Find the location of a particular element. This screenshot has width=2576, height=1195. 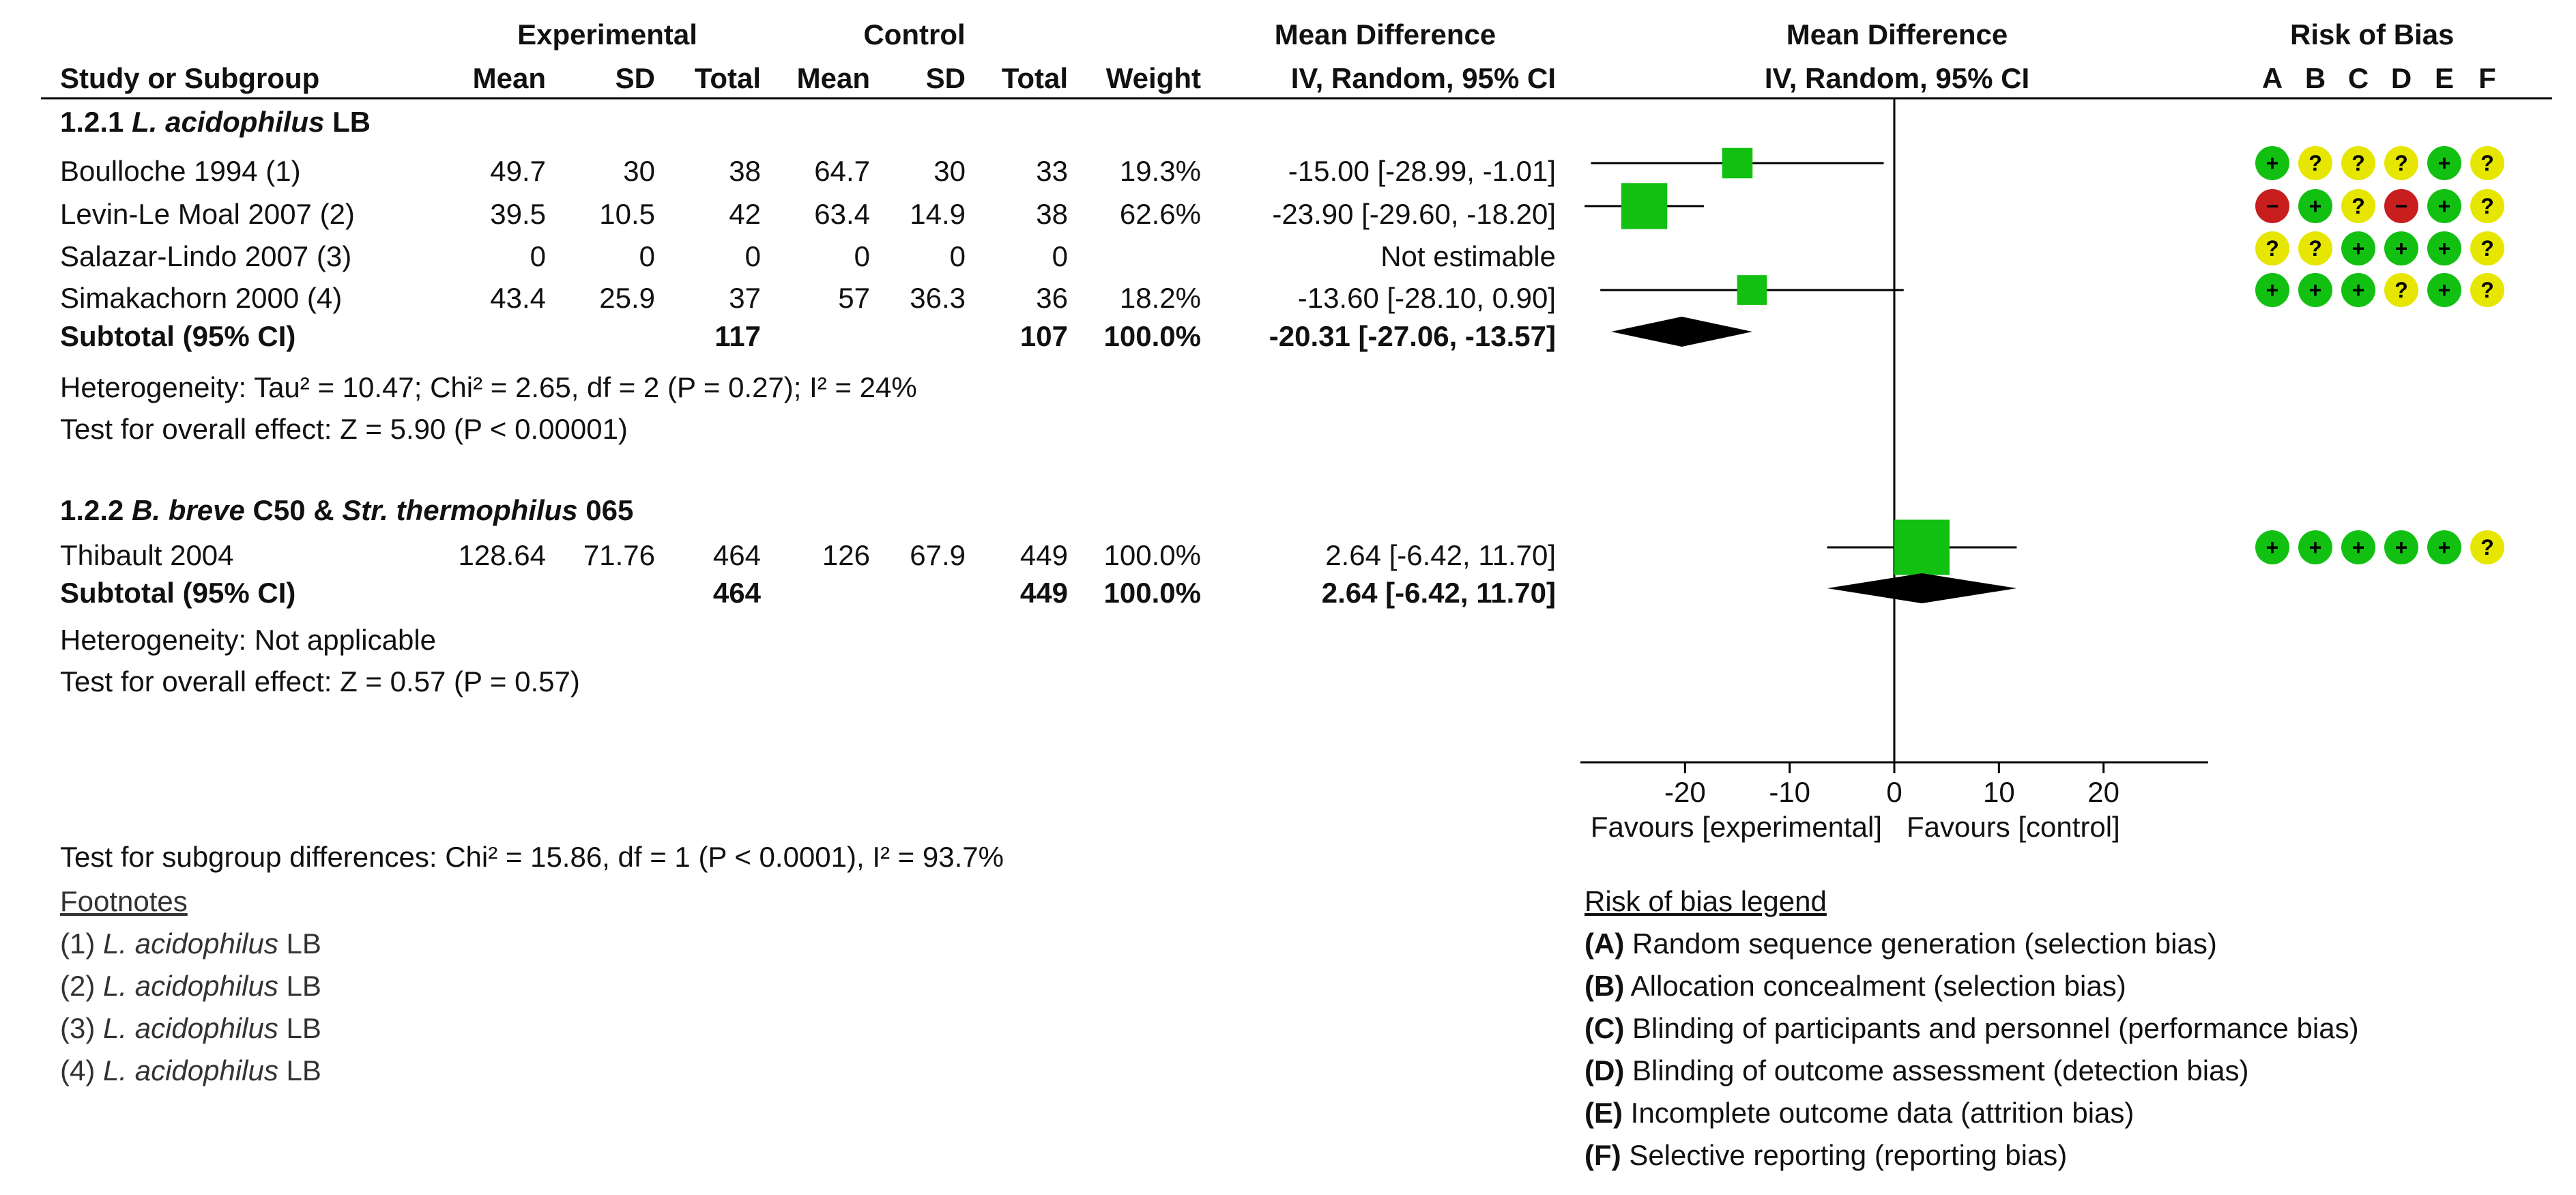

ctl-mean-cell: 57 is located at coordinates (854, 298).